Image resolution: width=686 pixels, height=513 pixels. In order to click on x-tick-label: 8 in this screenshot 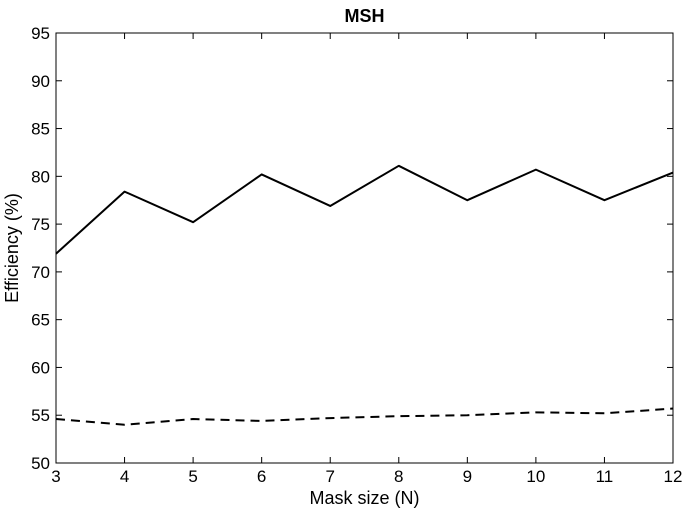, I will do `click(398, 476)`.